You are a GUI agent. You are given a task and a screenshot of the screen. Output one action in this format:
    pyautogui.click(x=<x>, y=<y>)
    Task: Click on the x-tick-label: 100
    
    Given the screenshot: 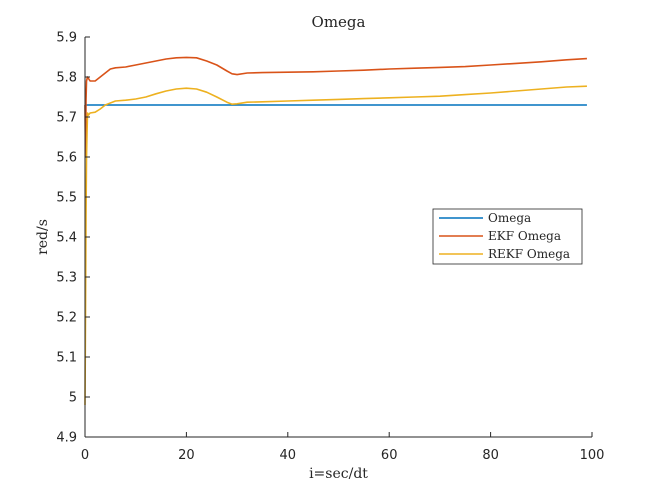 What is the action you would take?
    pyautogui.click(x=592, y=455)
    